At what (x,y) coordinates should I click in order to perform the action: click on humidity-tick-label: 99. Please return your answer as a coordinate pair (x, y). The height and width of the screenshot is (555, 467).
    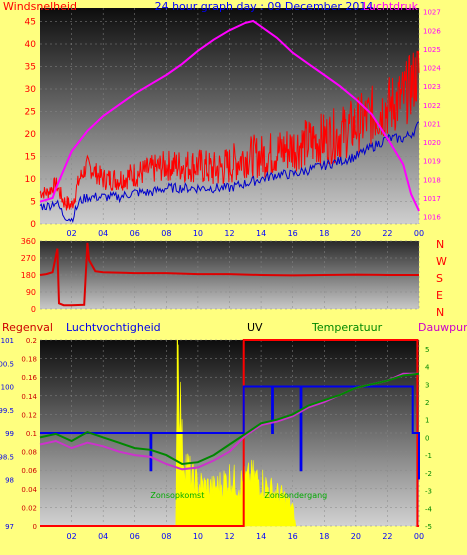
    Looking at the image, I should click on (9, 434).